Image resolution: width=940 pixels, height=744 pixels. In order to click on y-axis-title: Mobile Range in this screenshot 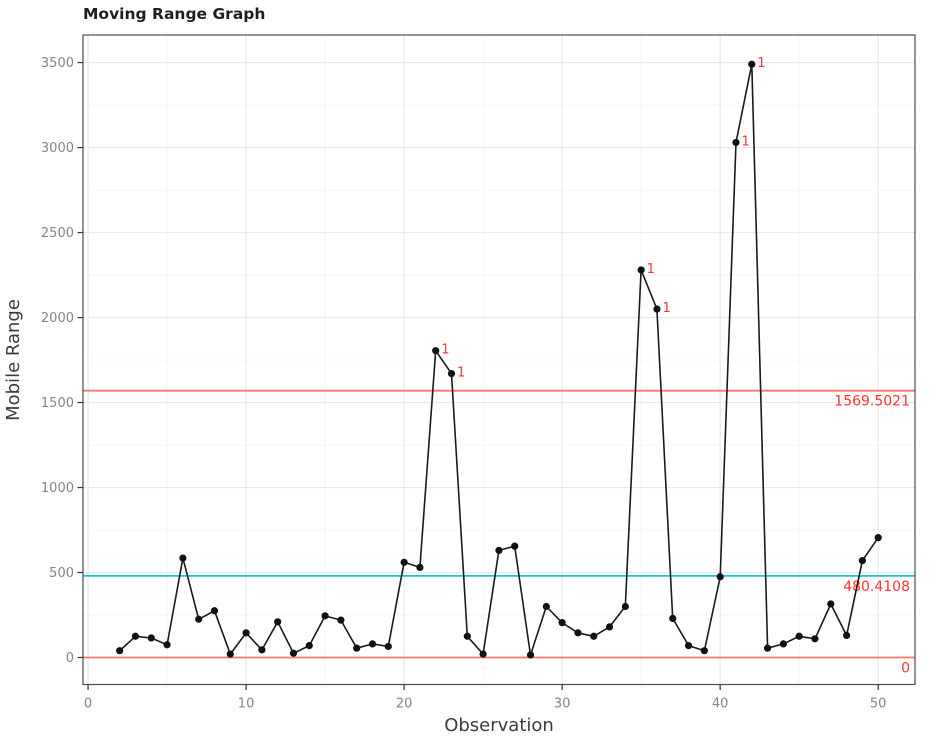, I will do `click(13, 360)`.